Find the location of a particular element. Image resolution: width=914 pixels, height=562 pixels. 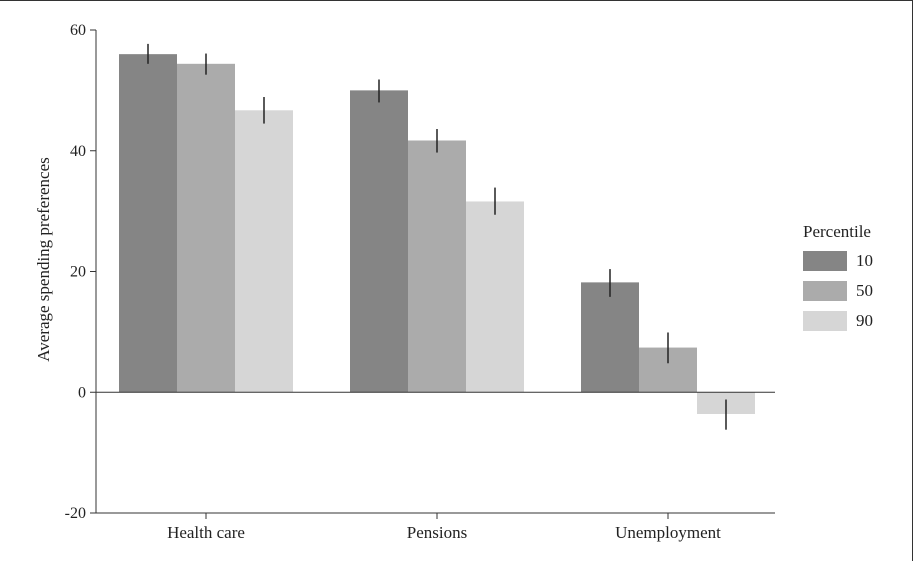

bar-pensions-p10 is located at coordinates (379, 241).